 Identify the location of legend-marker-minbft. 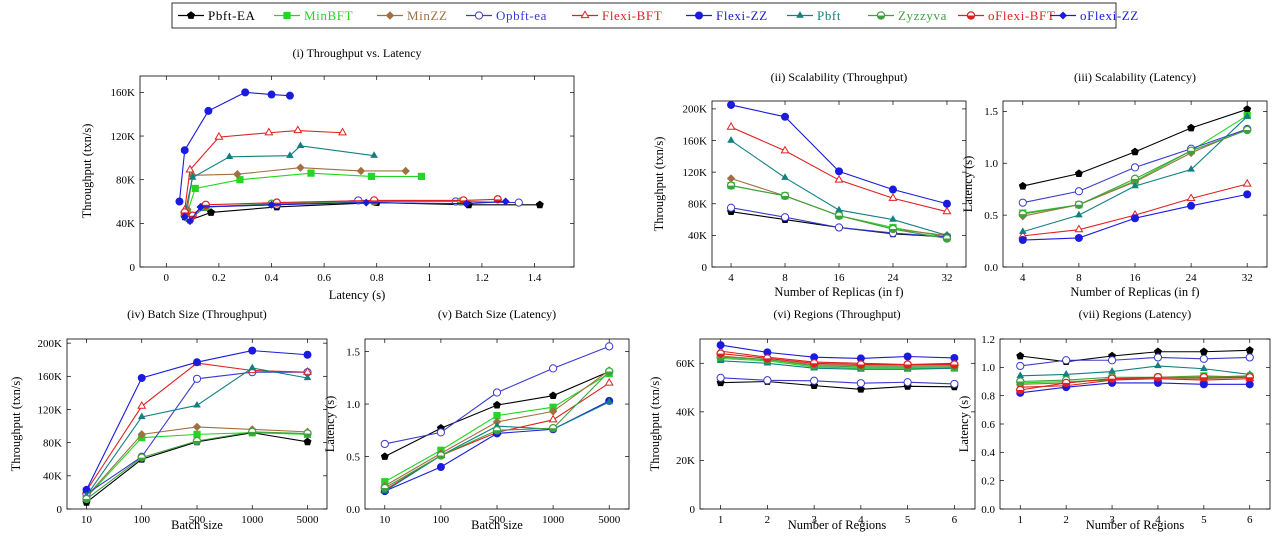
(287, 15).